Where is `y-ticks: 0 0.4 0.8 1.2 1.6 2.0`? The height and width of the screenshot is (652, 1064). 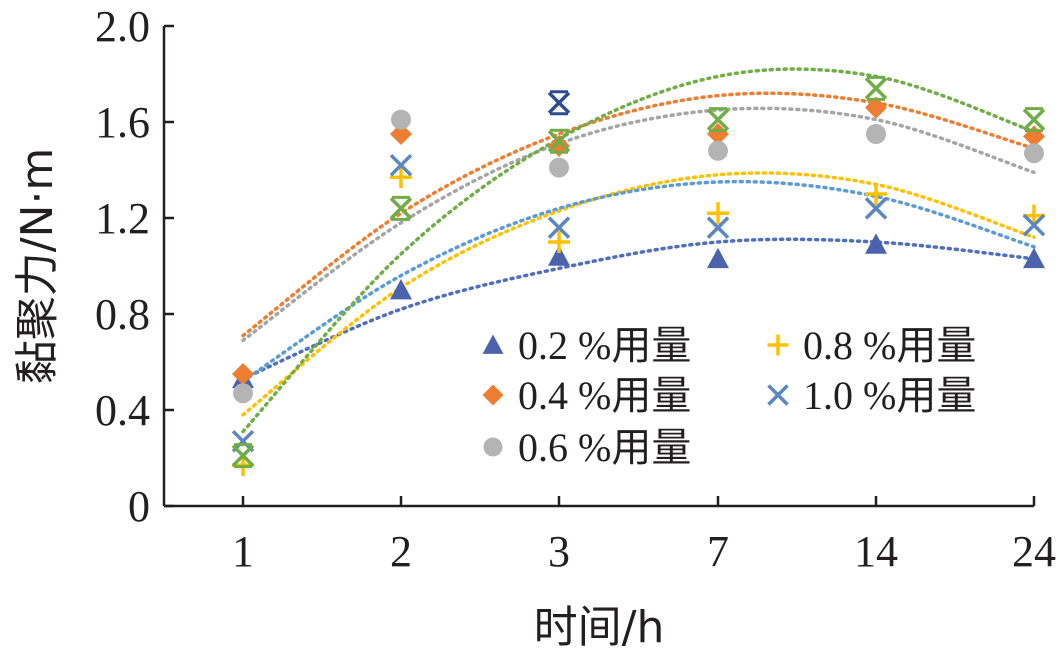
y-ticks: 0 0.4 0.8 1.2 1.6 2.0 is located at coordinates (134, 266).